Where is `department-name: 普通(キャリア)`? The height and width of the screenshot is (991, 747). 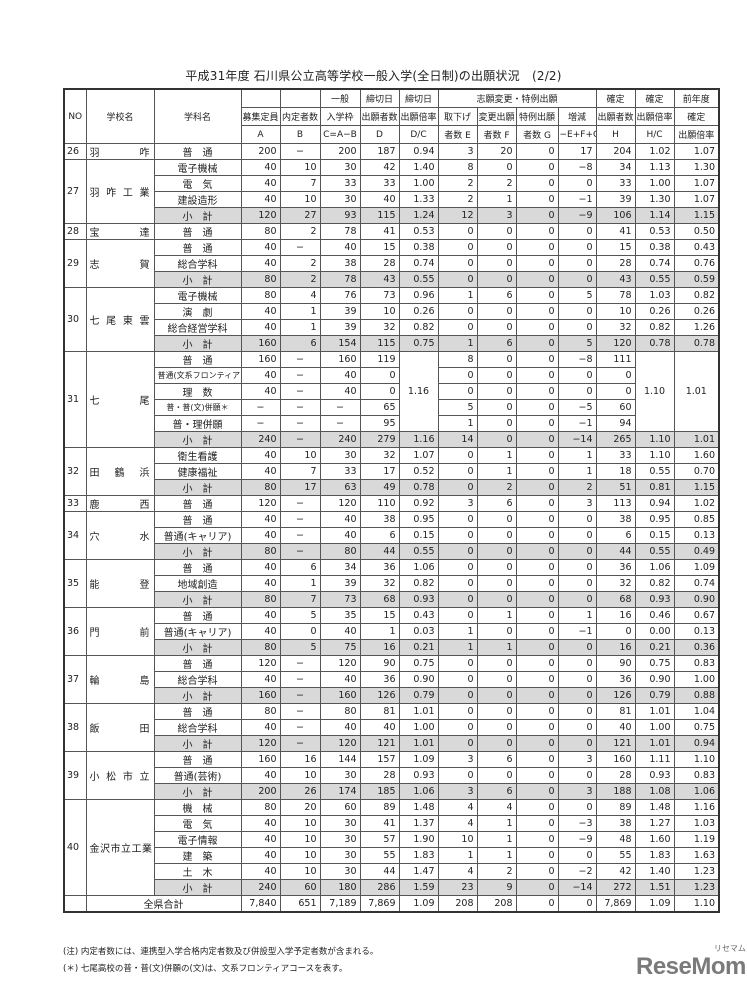 department-name: 普通(キャリア) is located at coordinates (197, 535).